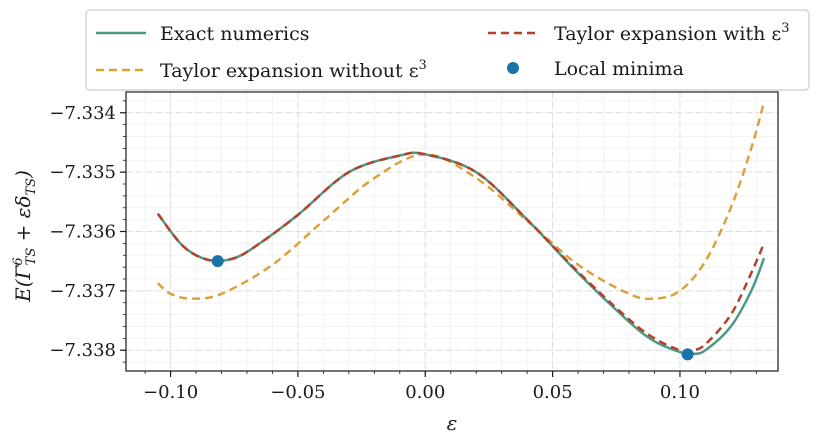 This screenshot has height=444, width=823. What do you see at coordinates (513, 68) in the screenshot?
I see `legend-marker-minima` at bounding box center [513, 68].